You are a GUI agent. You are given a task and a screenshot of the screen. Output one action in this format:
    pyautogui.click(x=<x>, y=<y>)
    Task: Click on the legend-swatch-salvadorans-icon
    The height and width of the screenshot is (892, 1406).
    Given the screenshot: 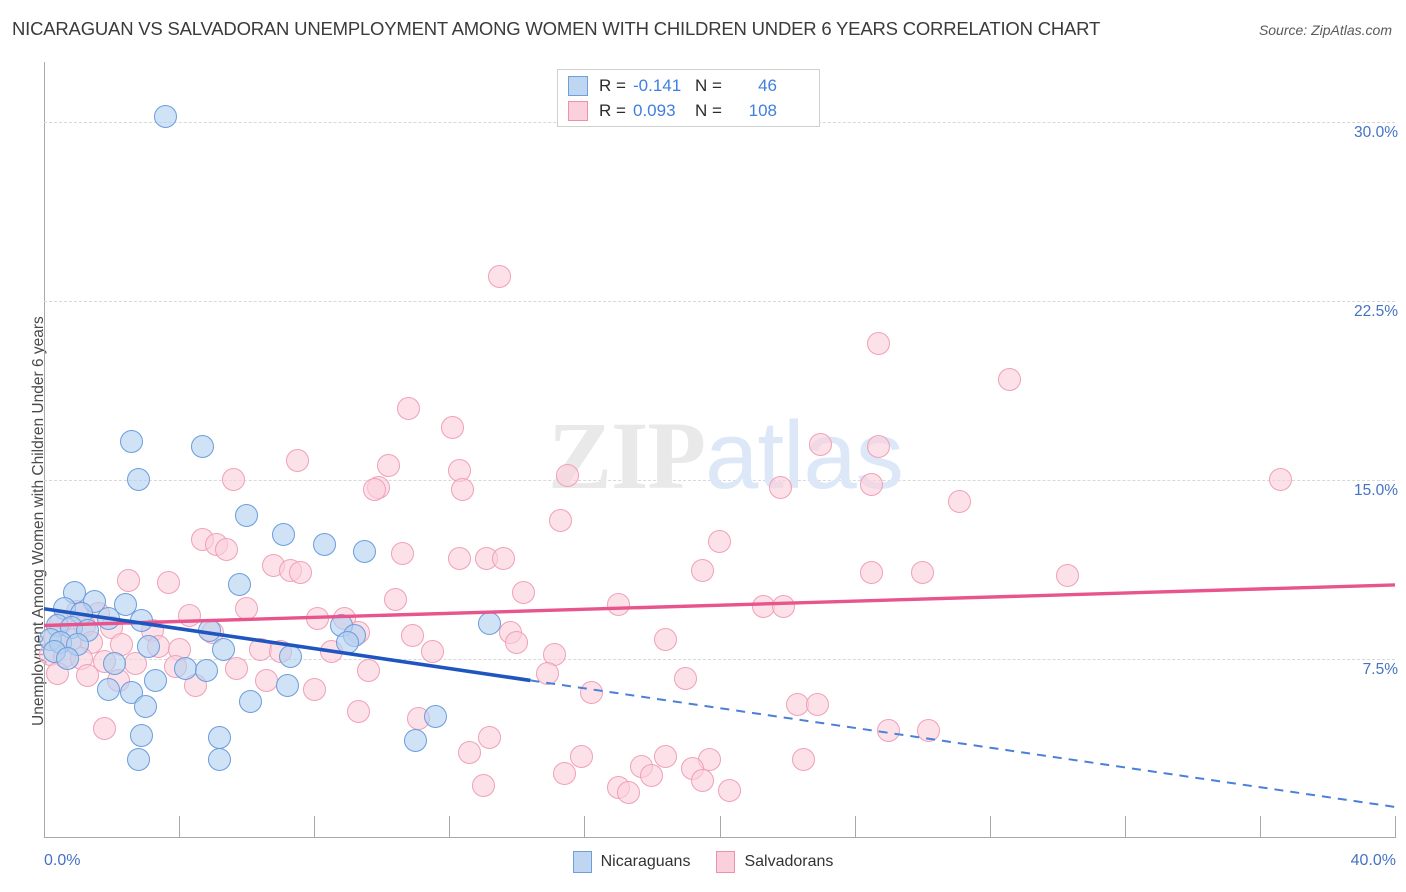 What is the action you would take?
    pyautogui.click(x=726, y=862)
    